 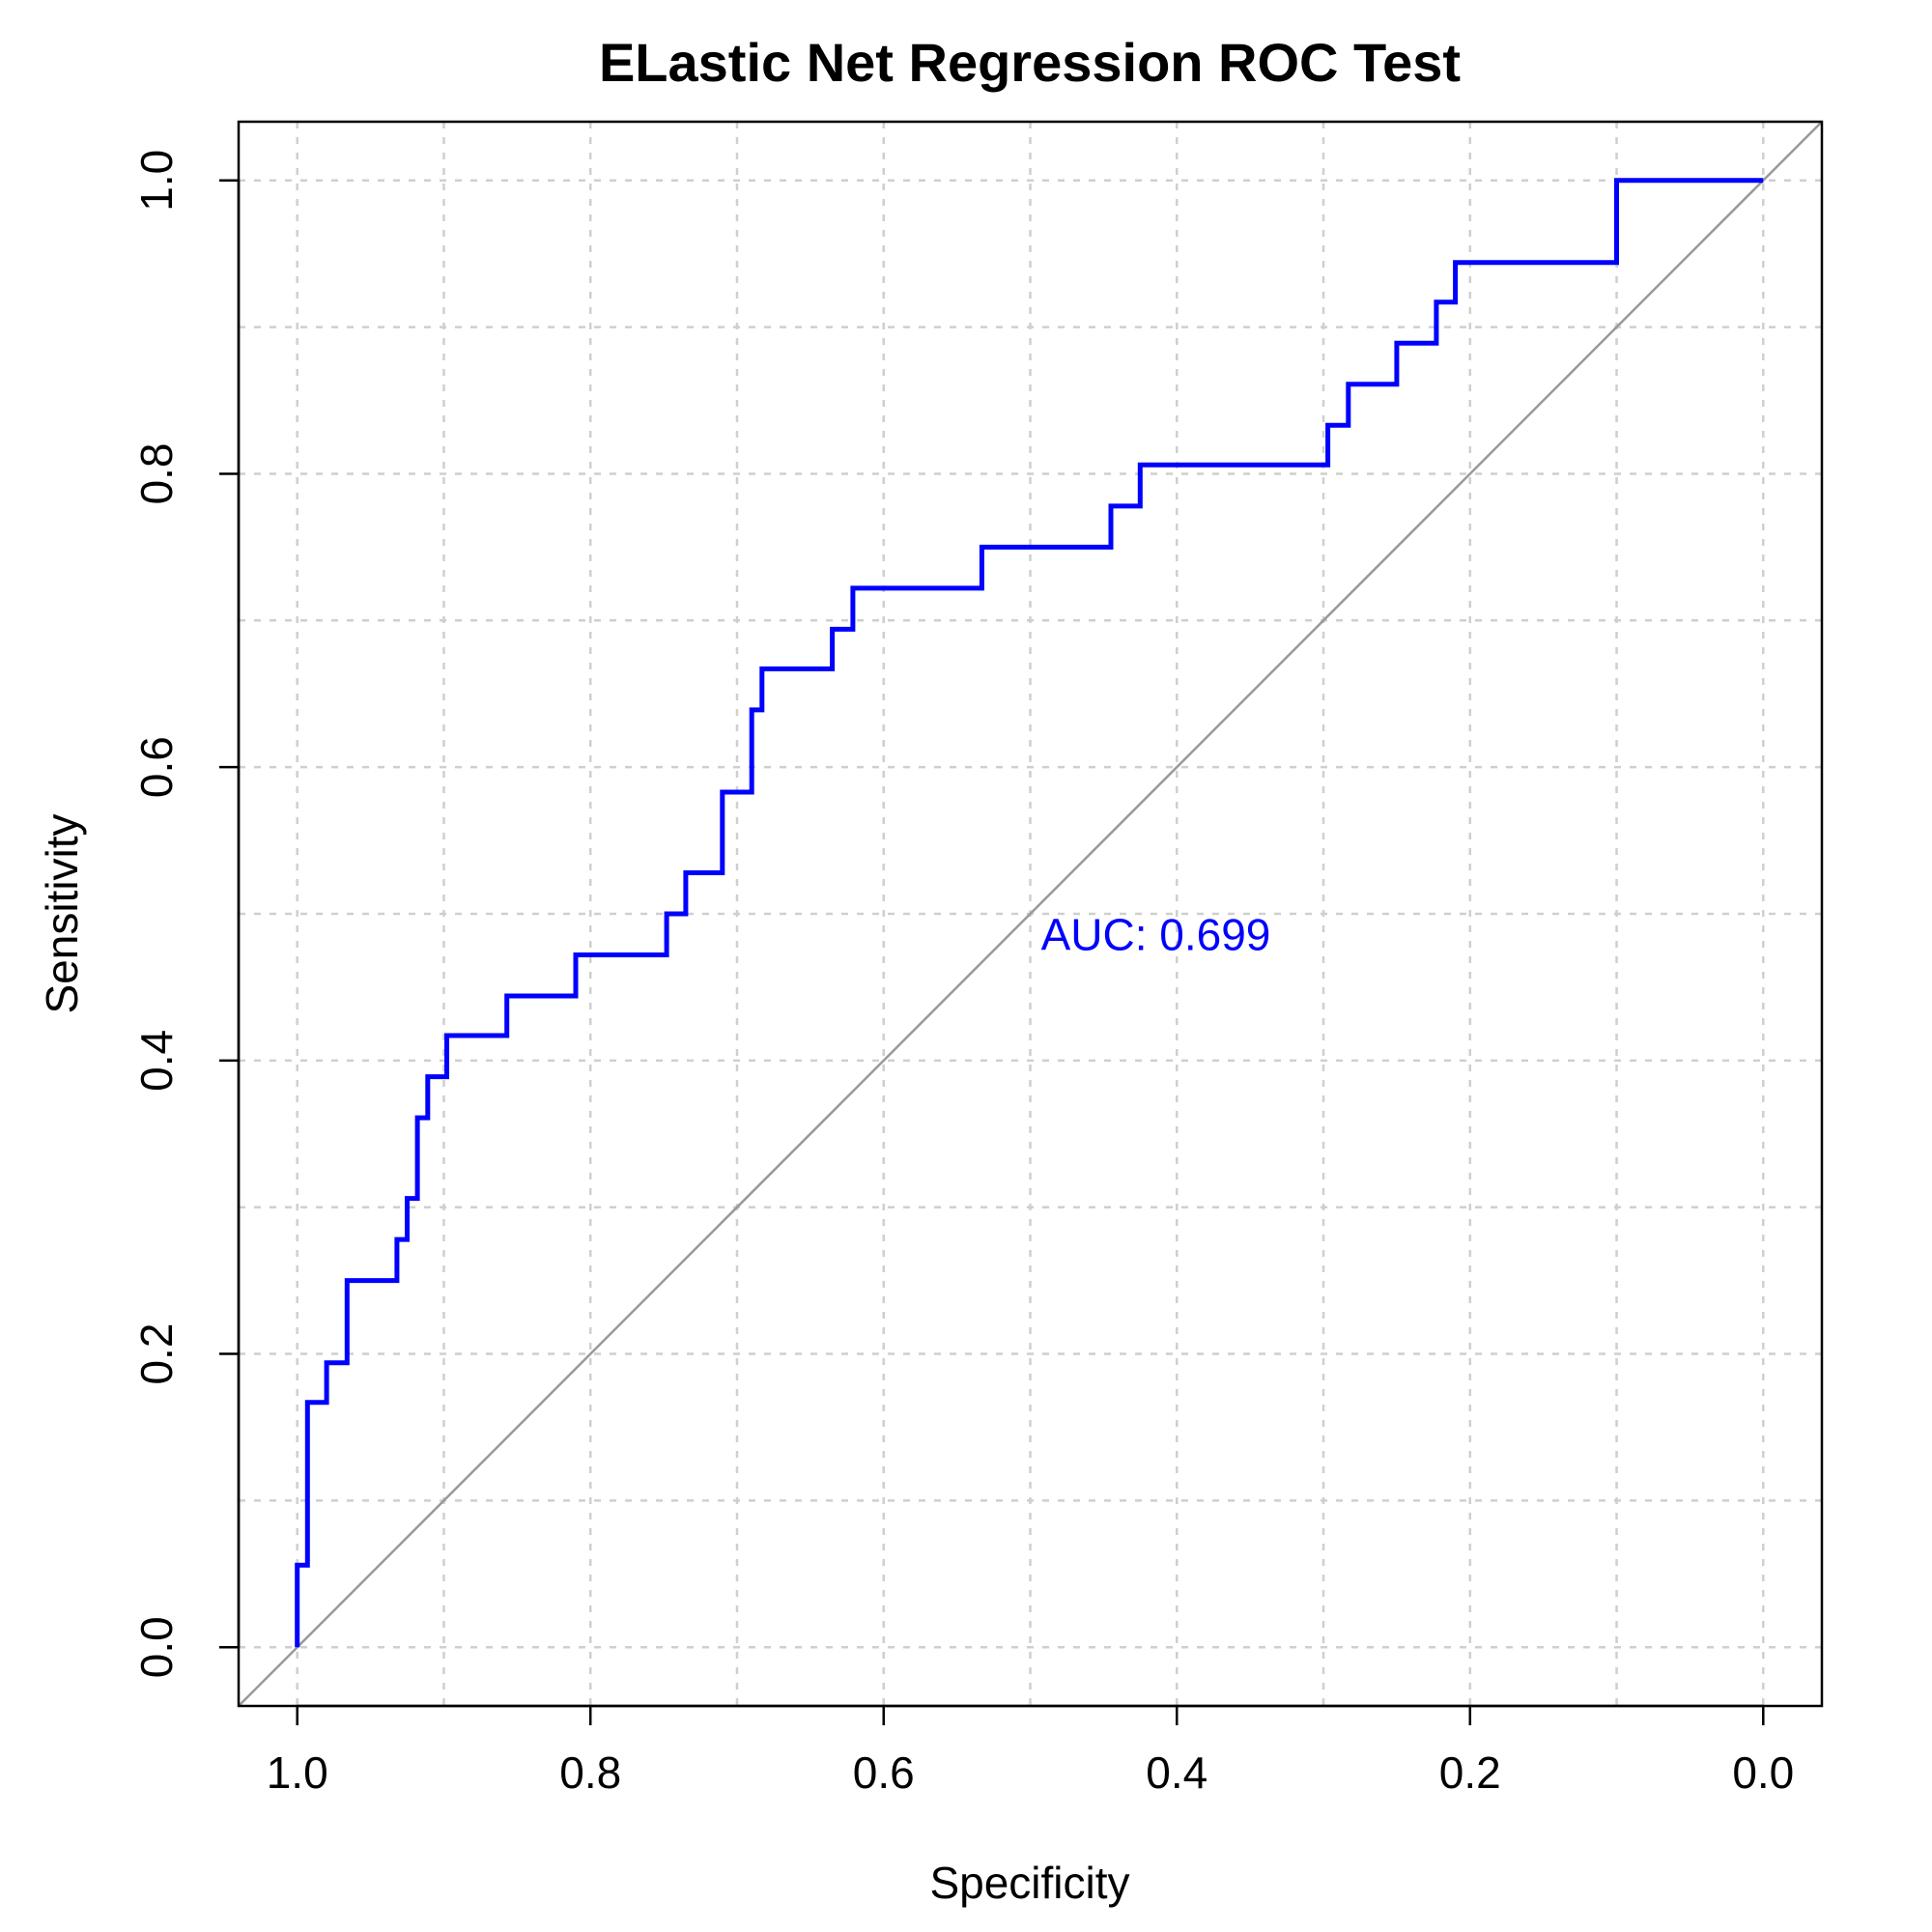 What do you see at coordinates (297, 1772) in the screenshot?
I see `x-tick-label: 1.0` at bounding box center [297, 1772].